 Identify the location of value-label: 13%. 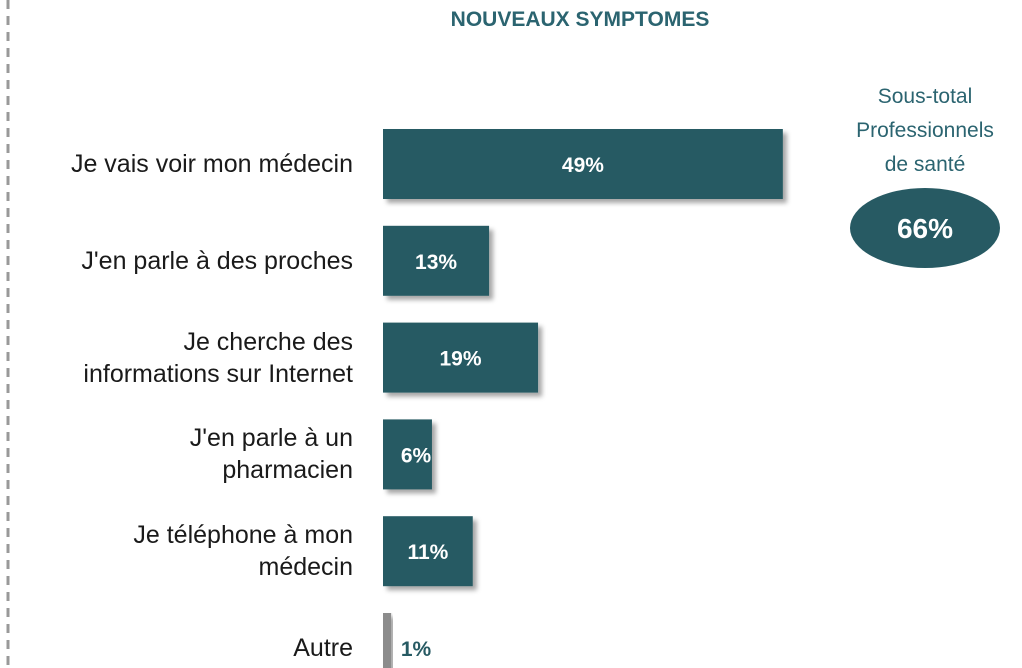
(436, 262).